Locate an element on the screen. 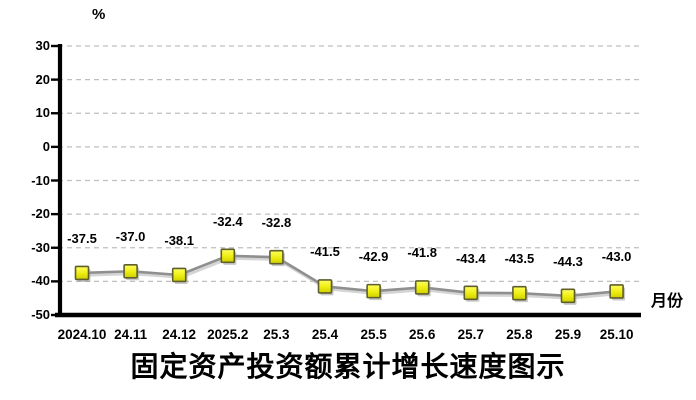 The image size is (696, 400). data-label: -32.8 is located at coordinates (276, 223).